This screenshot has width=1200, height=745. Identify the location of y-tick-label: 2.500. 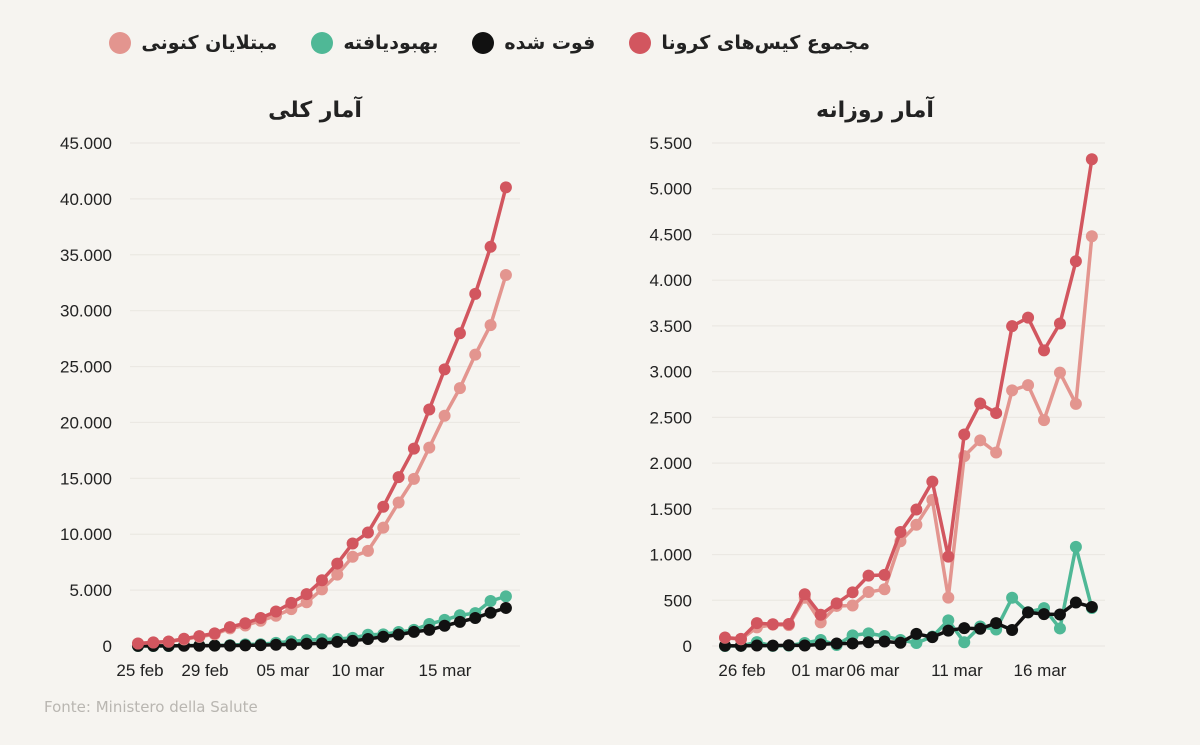
(670, 417).